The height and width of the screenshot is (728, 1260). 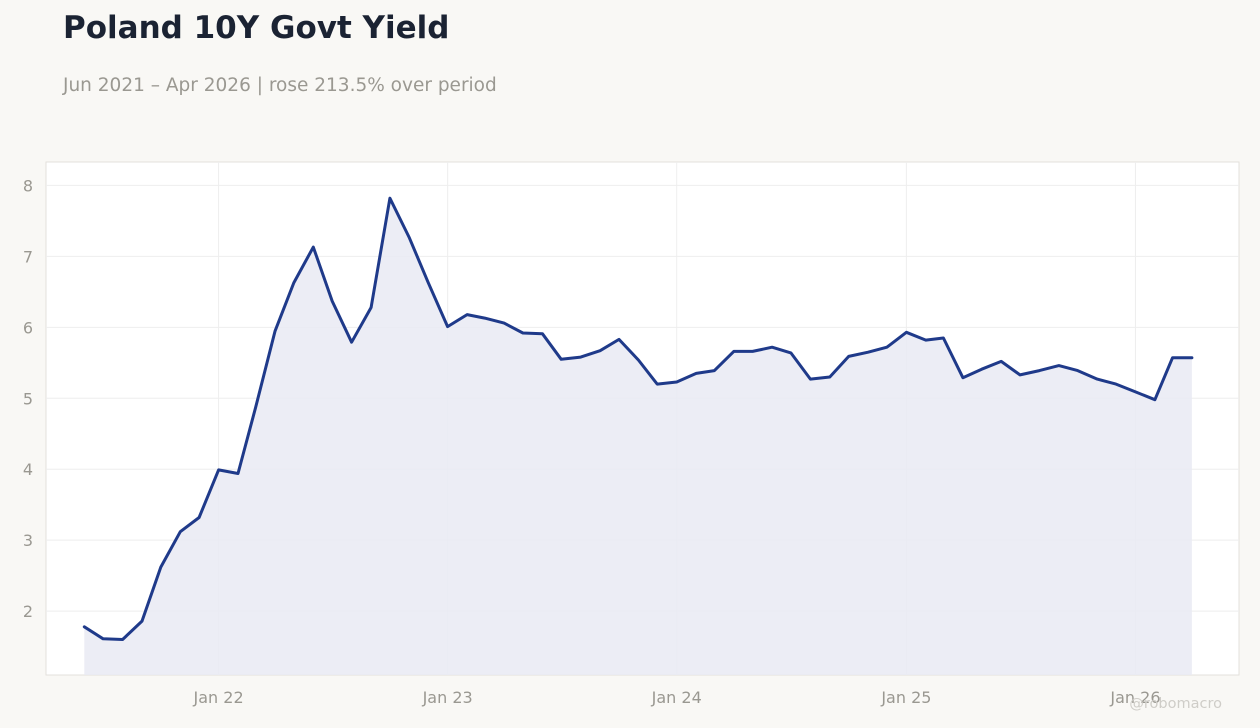 I want to click on x-tick-label: Jan 25, so click(x=905, y=697).